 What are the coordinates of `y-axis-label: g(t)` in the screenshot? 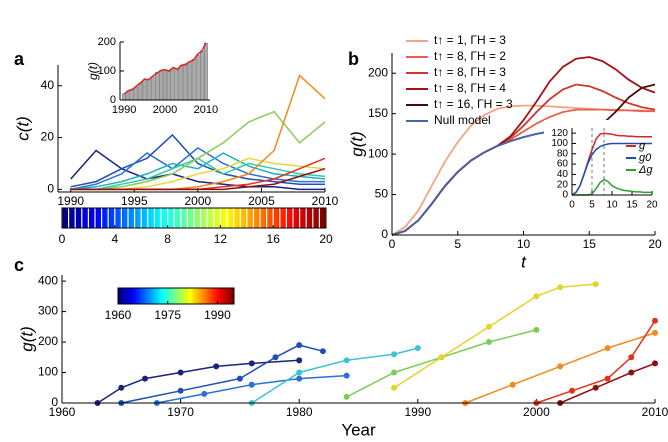 It's located at (26, 339).